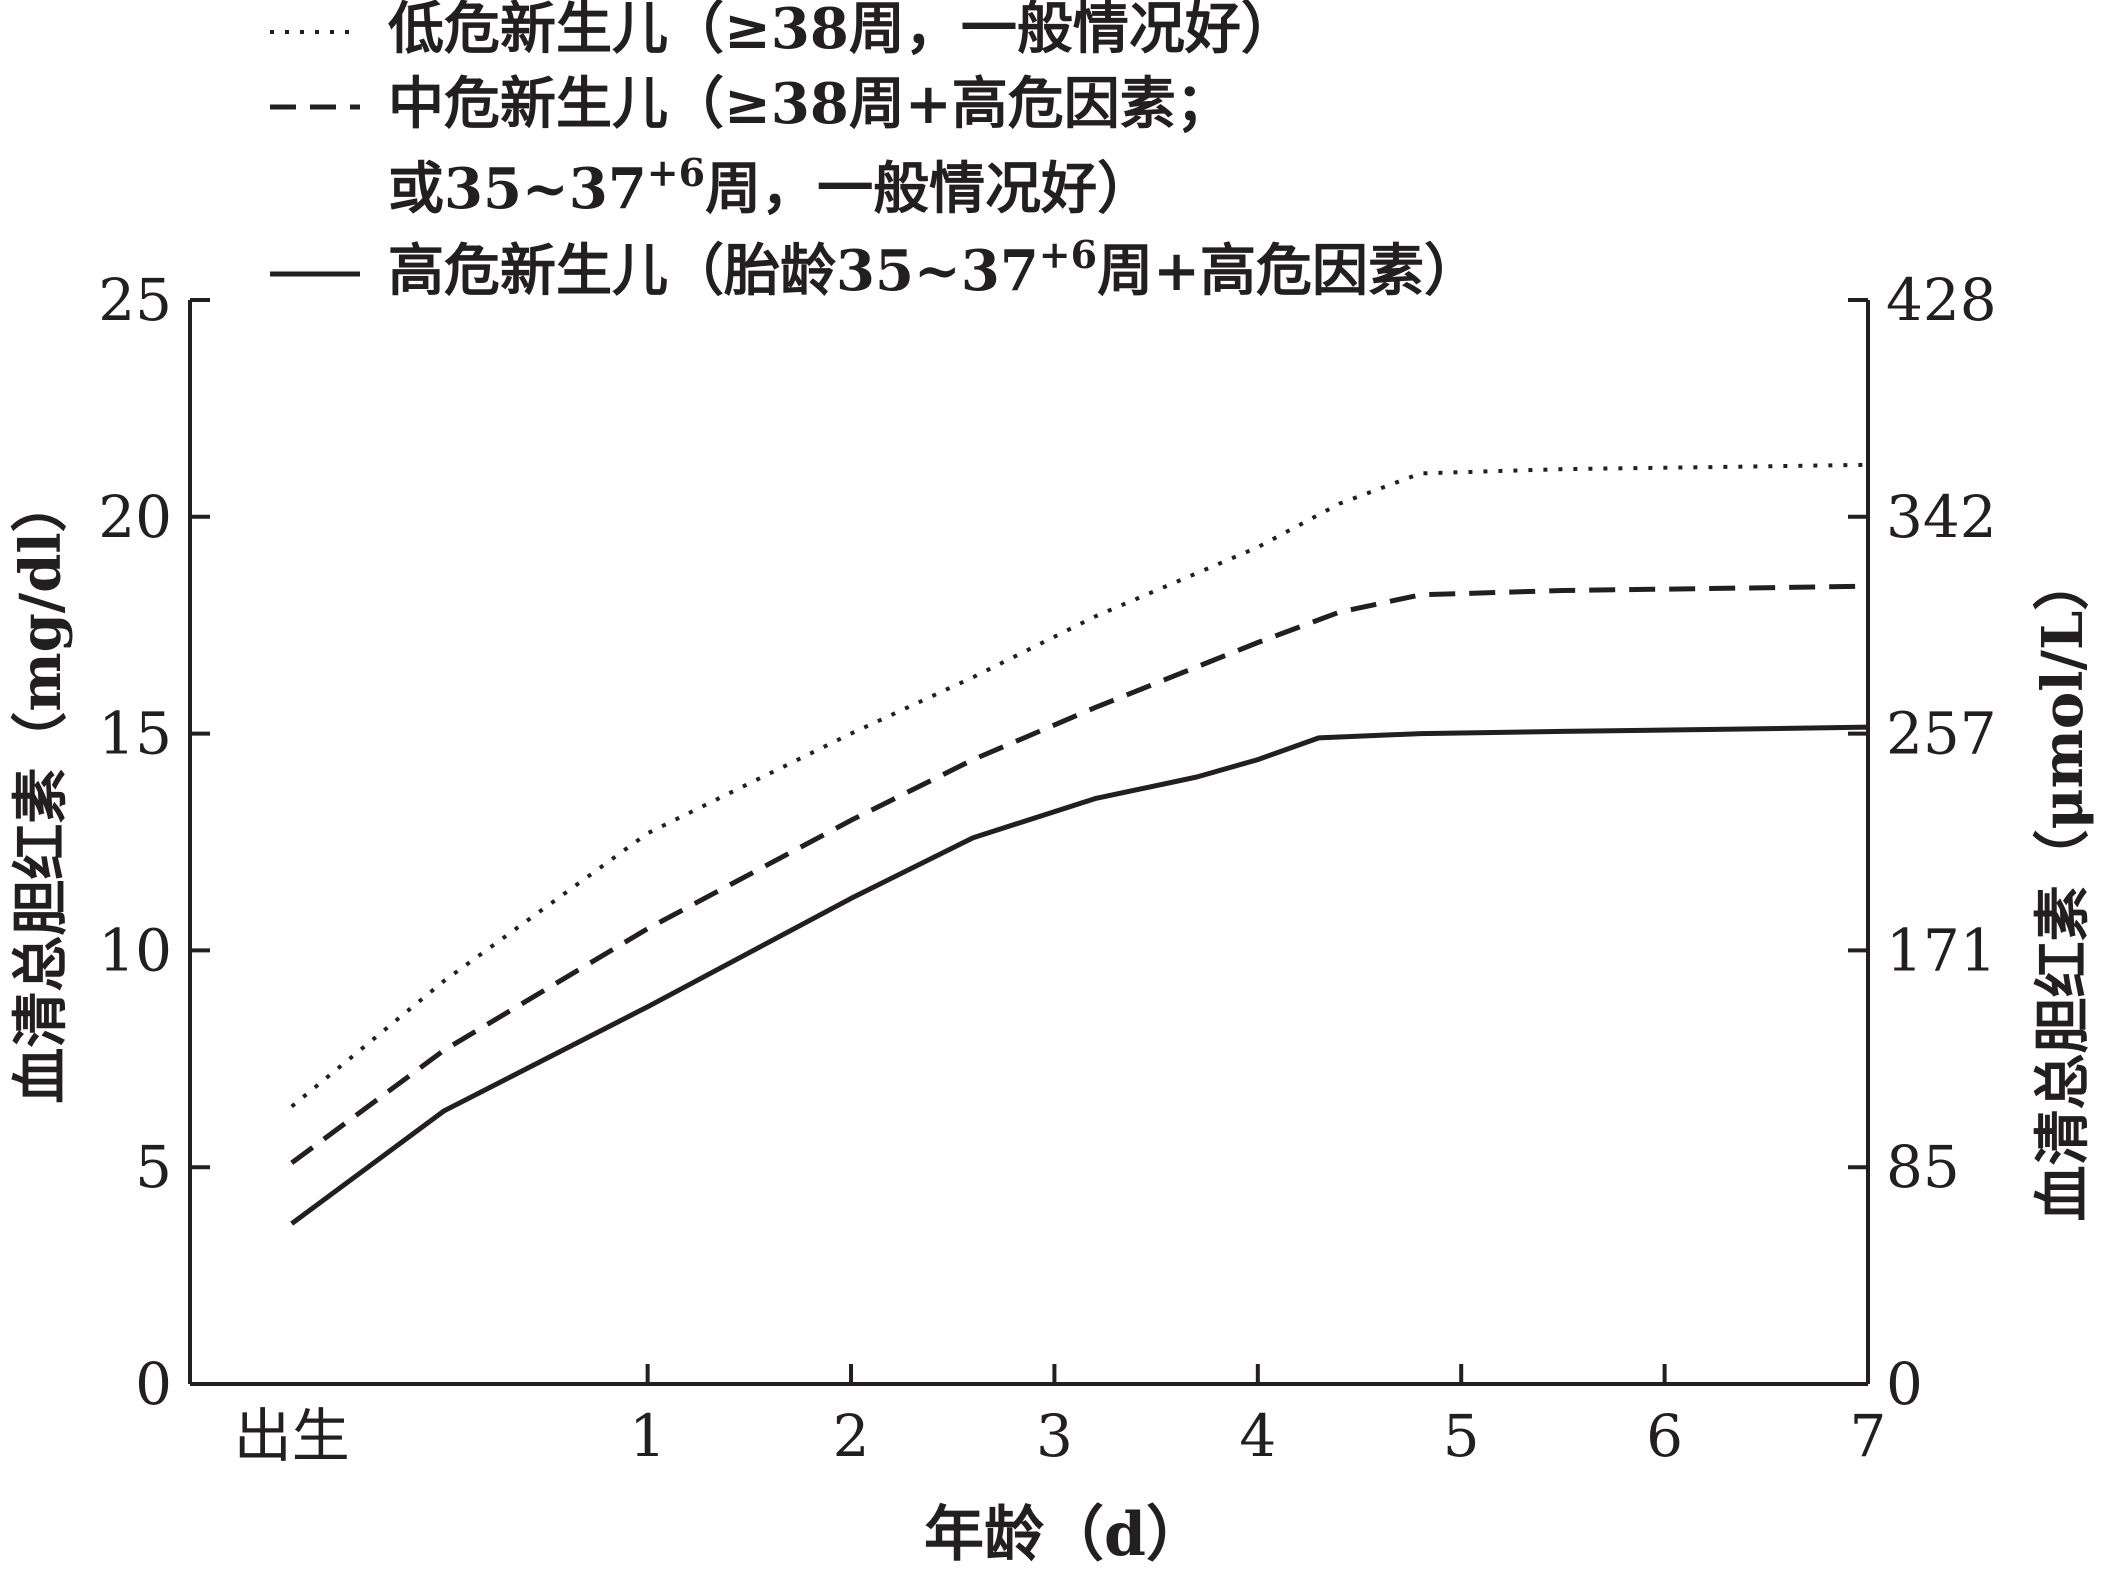 The height and width of the screenshot is (1569, 2112). What do you see at coordinates (1941, 950) in the screenshot?
I see `y-right-tick-label: 171` at bounding box center [1941, 950].